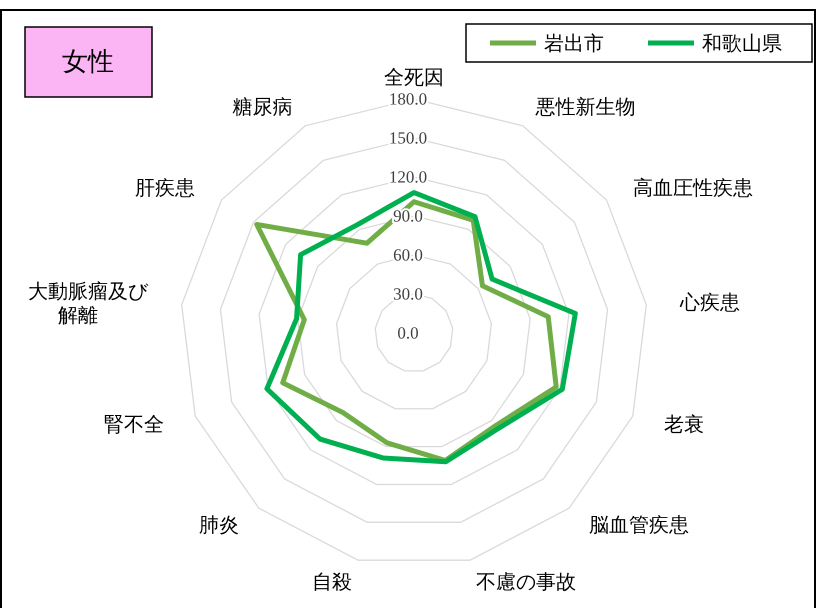 The width and height of the screenshot is (816, 608). Describe the element at coordinates (408, 177) in the screenshot. I see `y-tick-label: 120.0` at that location.